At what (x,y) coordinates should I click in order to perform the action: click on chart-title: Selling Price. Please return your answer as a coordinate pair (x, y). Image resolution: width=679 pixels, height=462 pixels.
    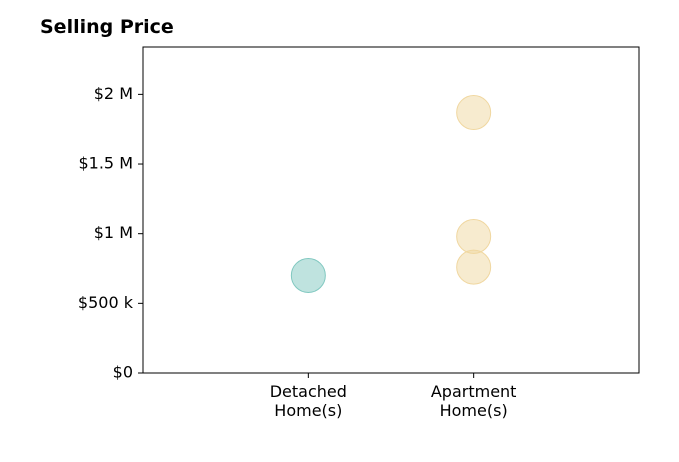
    Looking at the image, I should click on (107, 27).